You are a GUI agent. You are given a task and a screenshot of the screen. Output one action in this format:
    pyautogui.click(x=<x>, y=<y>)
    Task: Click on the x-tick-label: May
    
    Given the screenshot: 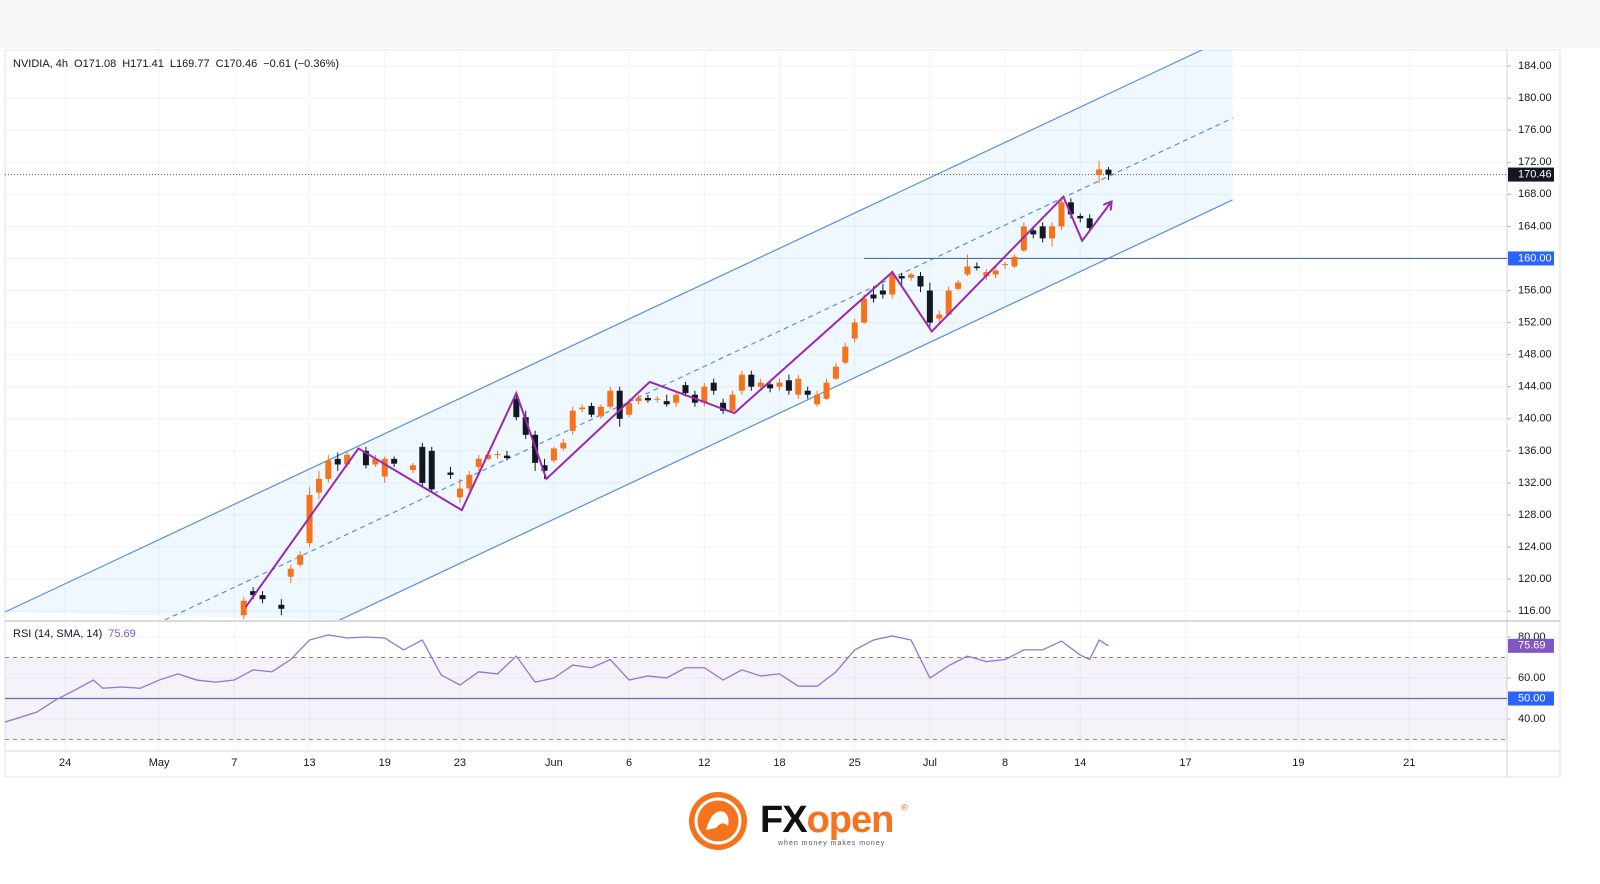 What is the action you would take?
    pyautogui.click(x=159, y=763)
    